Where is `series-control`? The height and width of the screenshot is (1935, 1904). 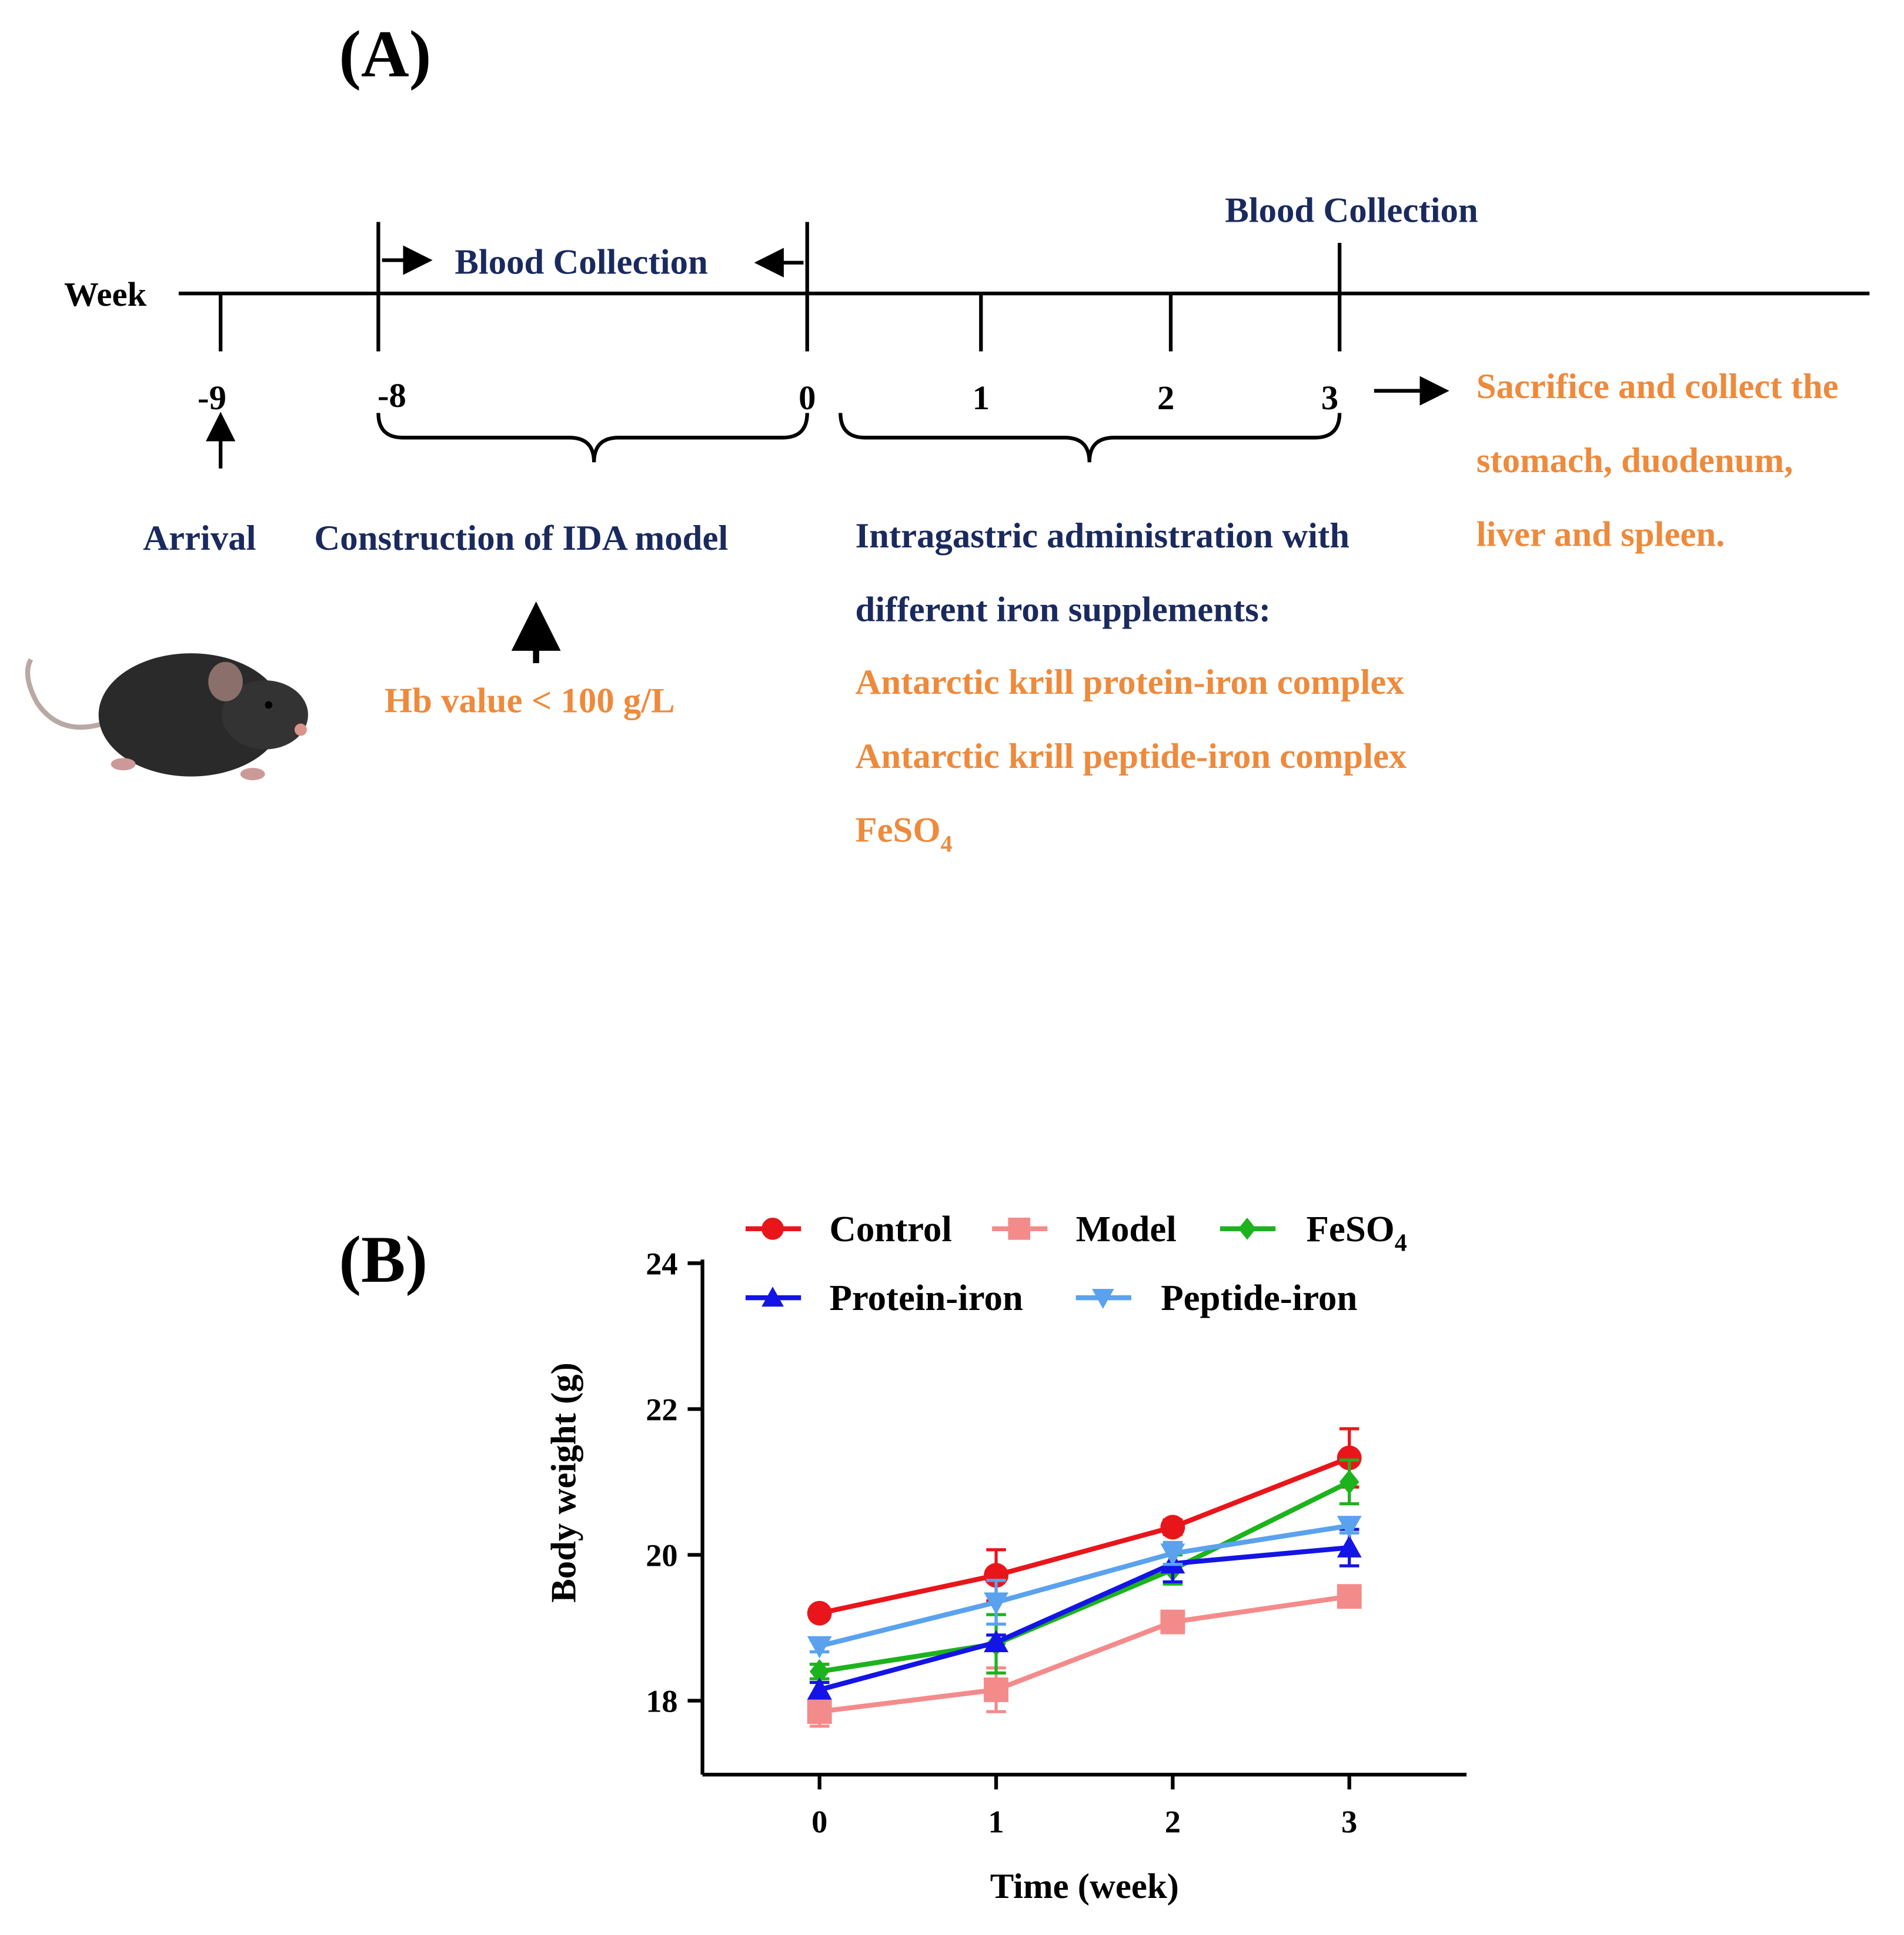
series-control is located at coordinates (1084, 1527).